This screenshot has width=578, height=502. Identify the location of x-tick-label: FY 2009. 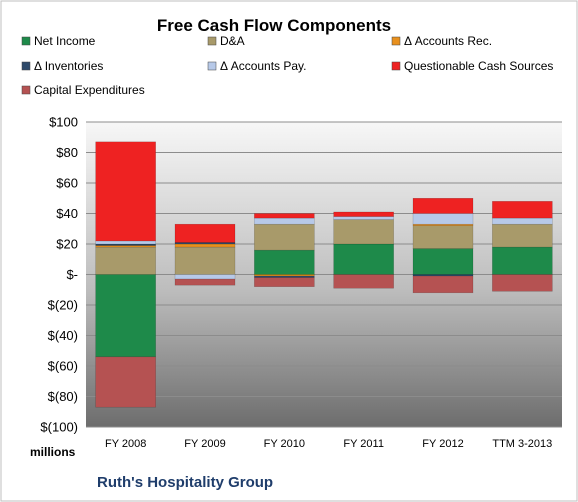
(204, 444).